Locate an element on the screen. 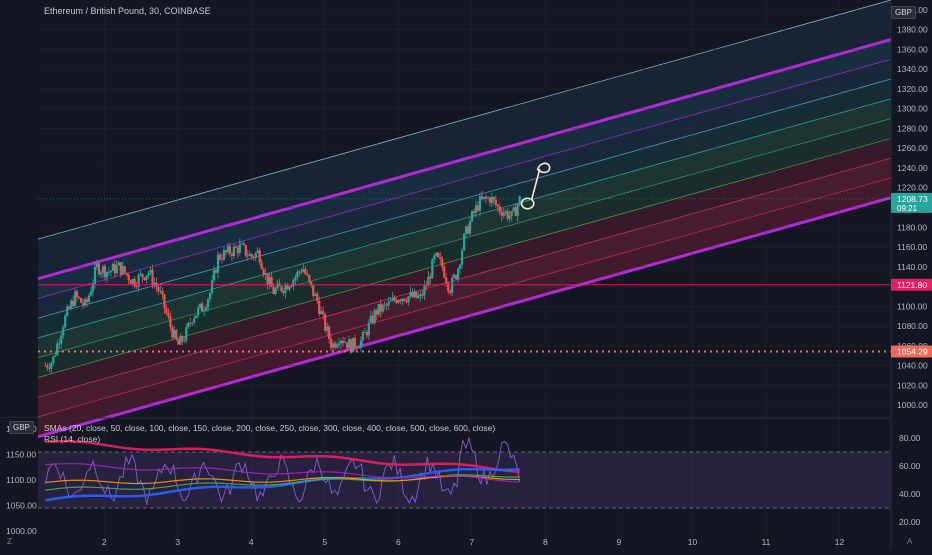  price-tick-label: 1340.00 is located at coordinates (912, 69).